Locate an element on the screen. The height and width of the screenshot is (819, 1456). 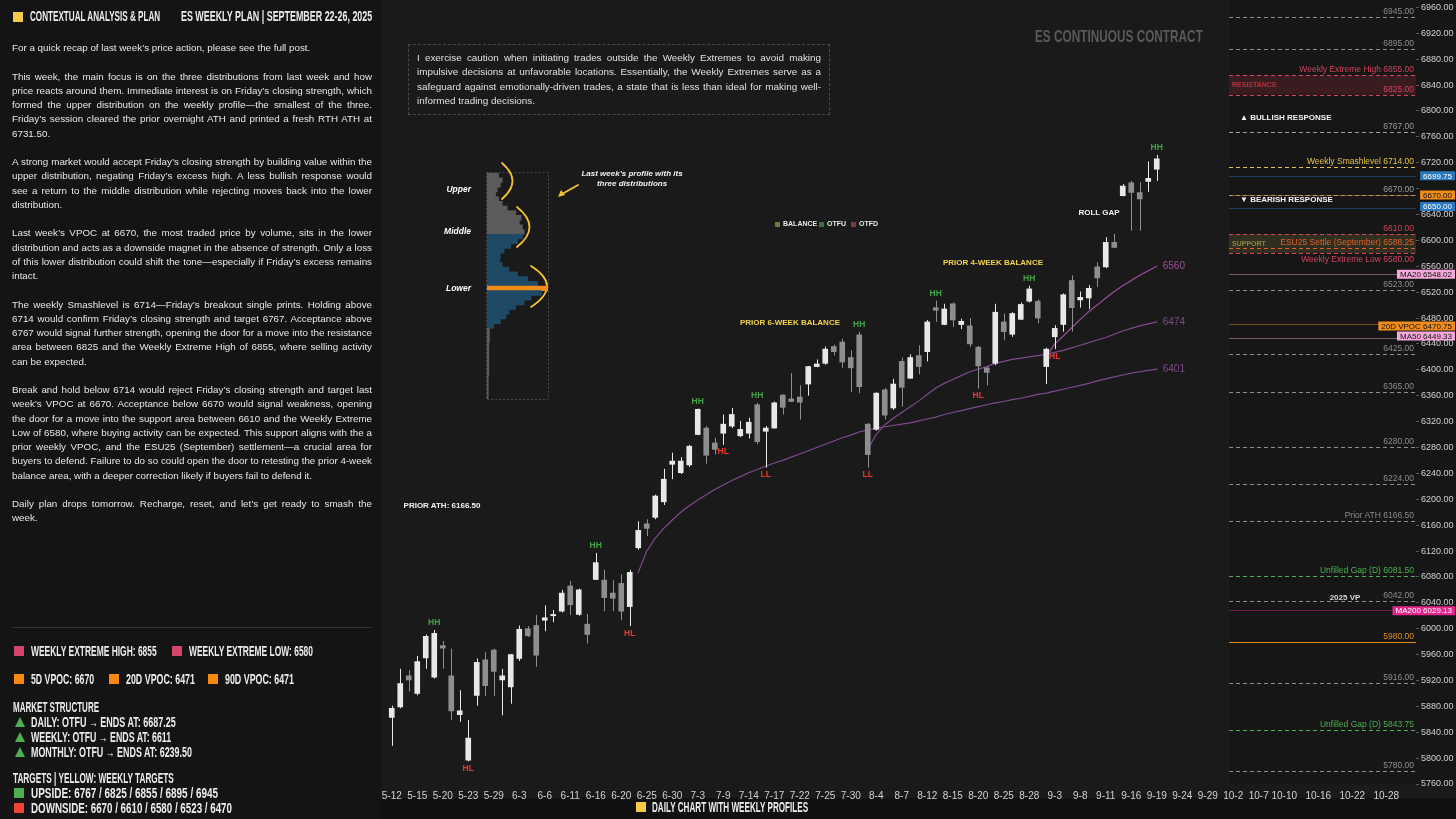
data-label: 6560 is located at coordinates (1174, 266).